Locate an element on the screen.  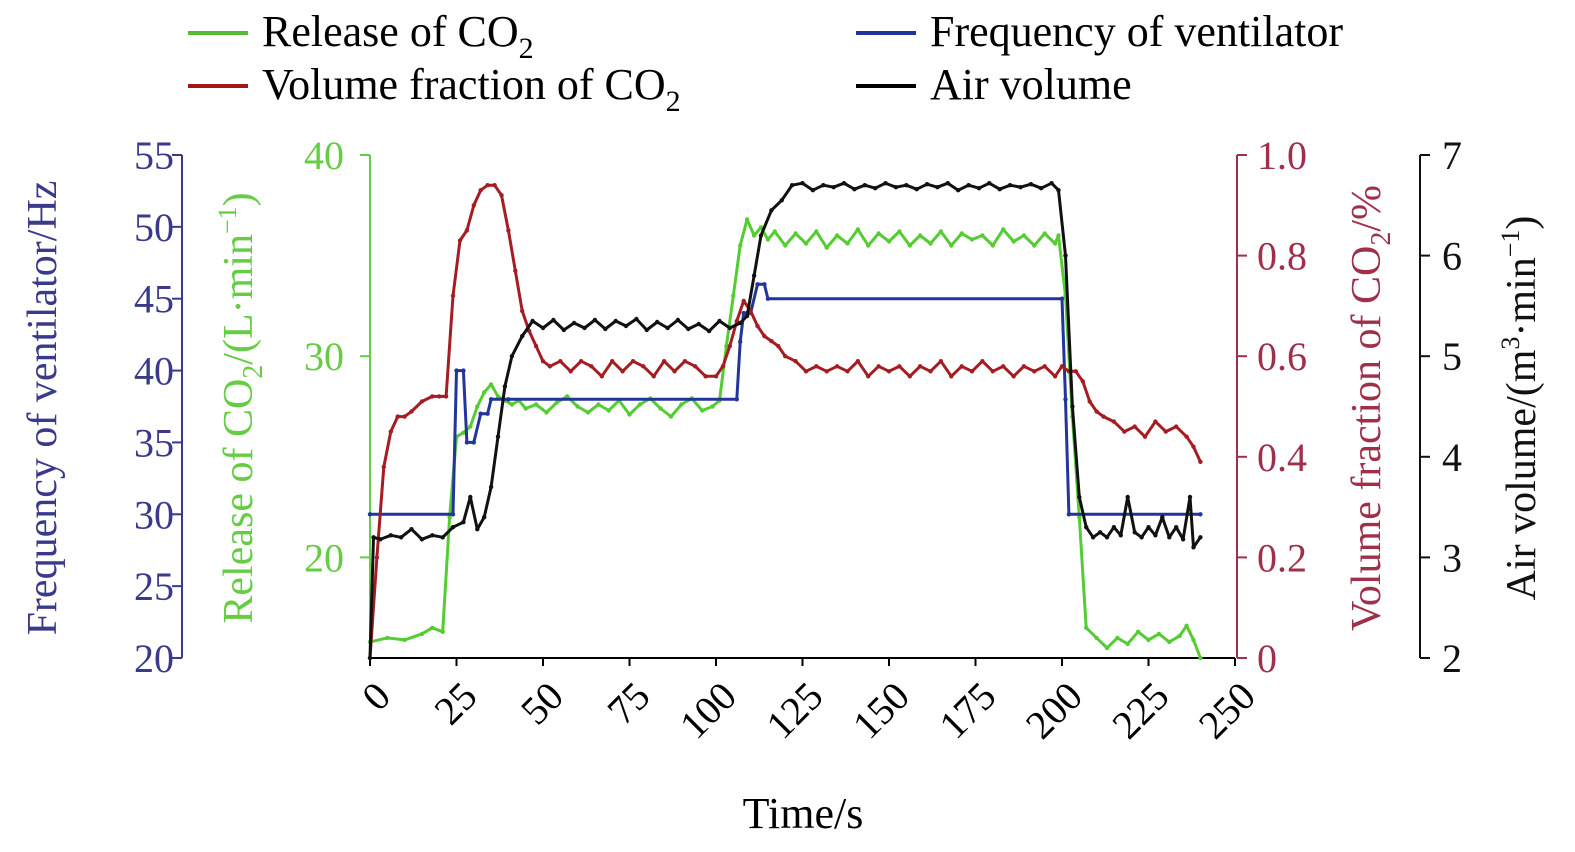
x-tick-label: 0 is located at coordinates (376, 696).